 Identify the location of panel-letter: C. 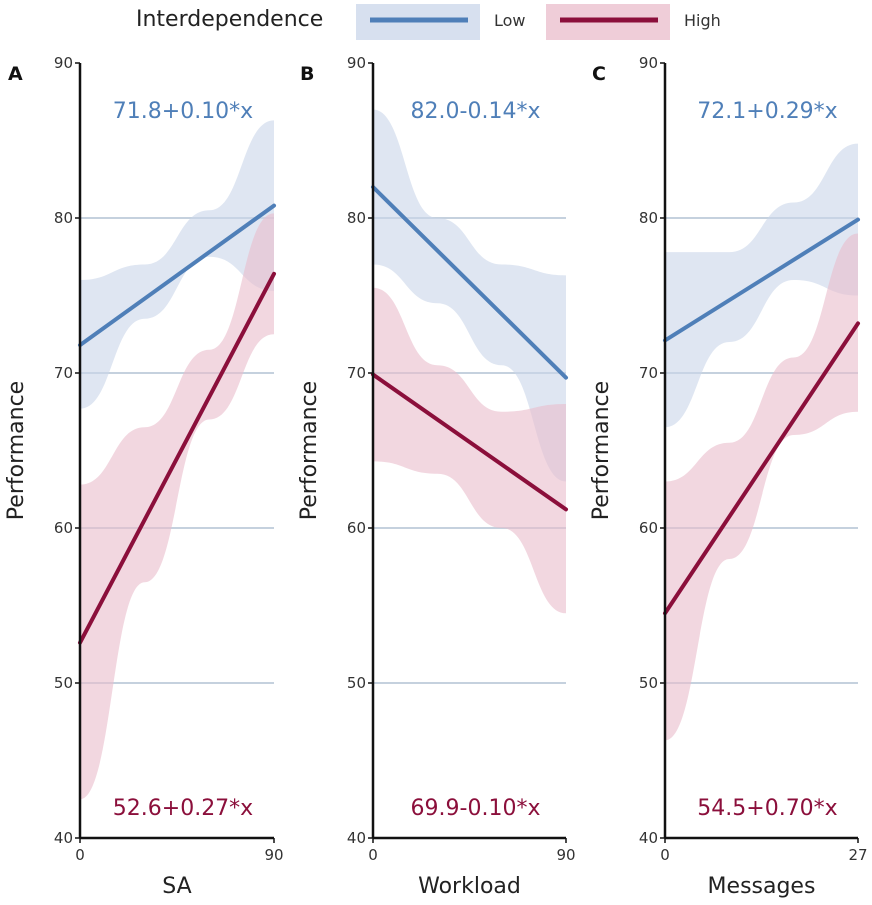
(599, 74).